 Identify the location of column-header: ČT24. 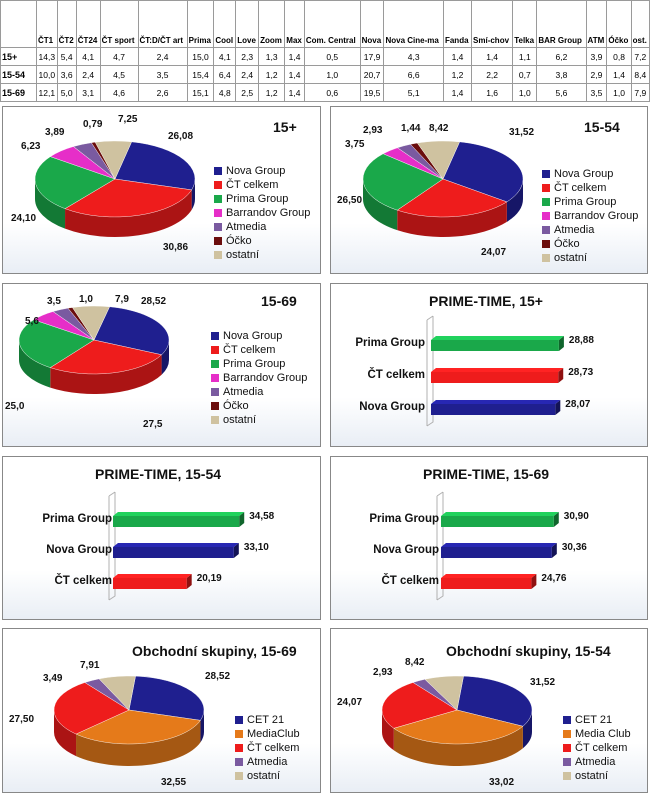
(88, 24).